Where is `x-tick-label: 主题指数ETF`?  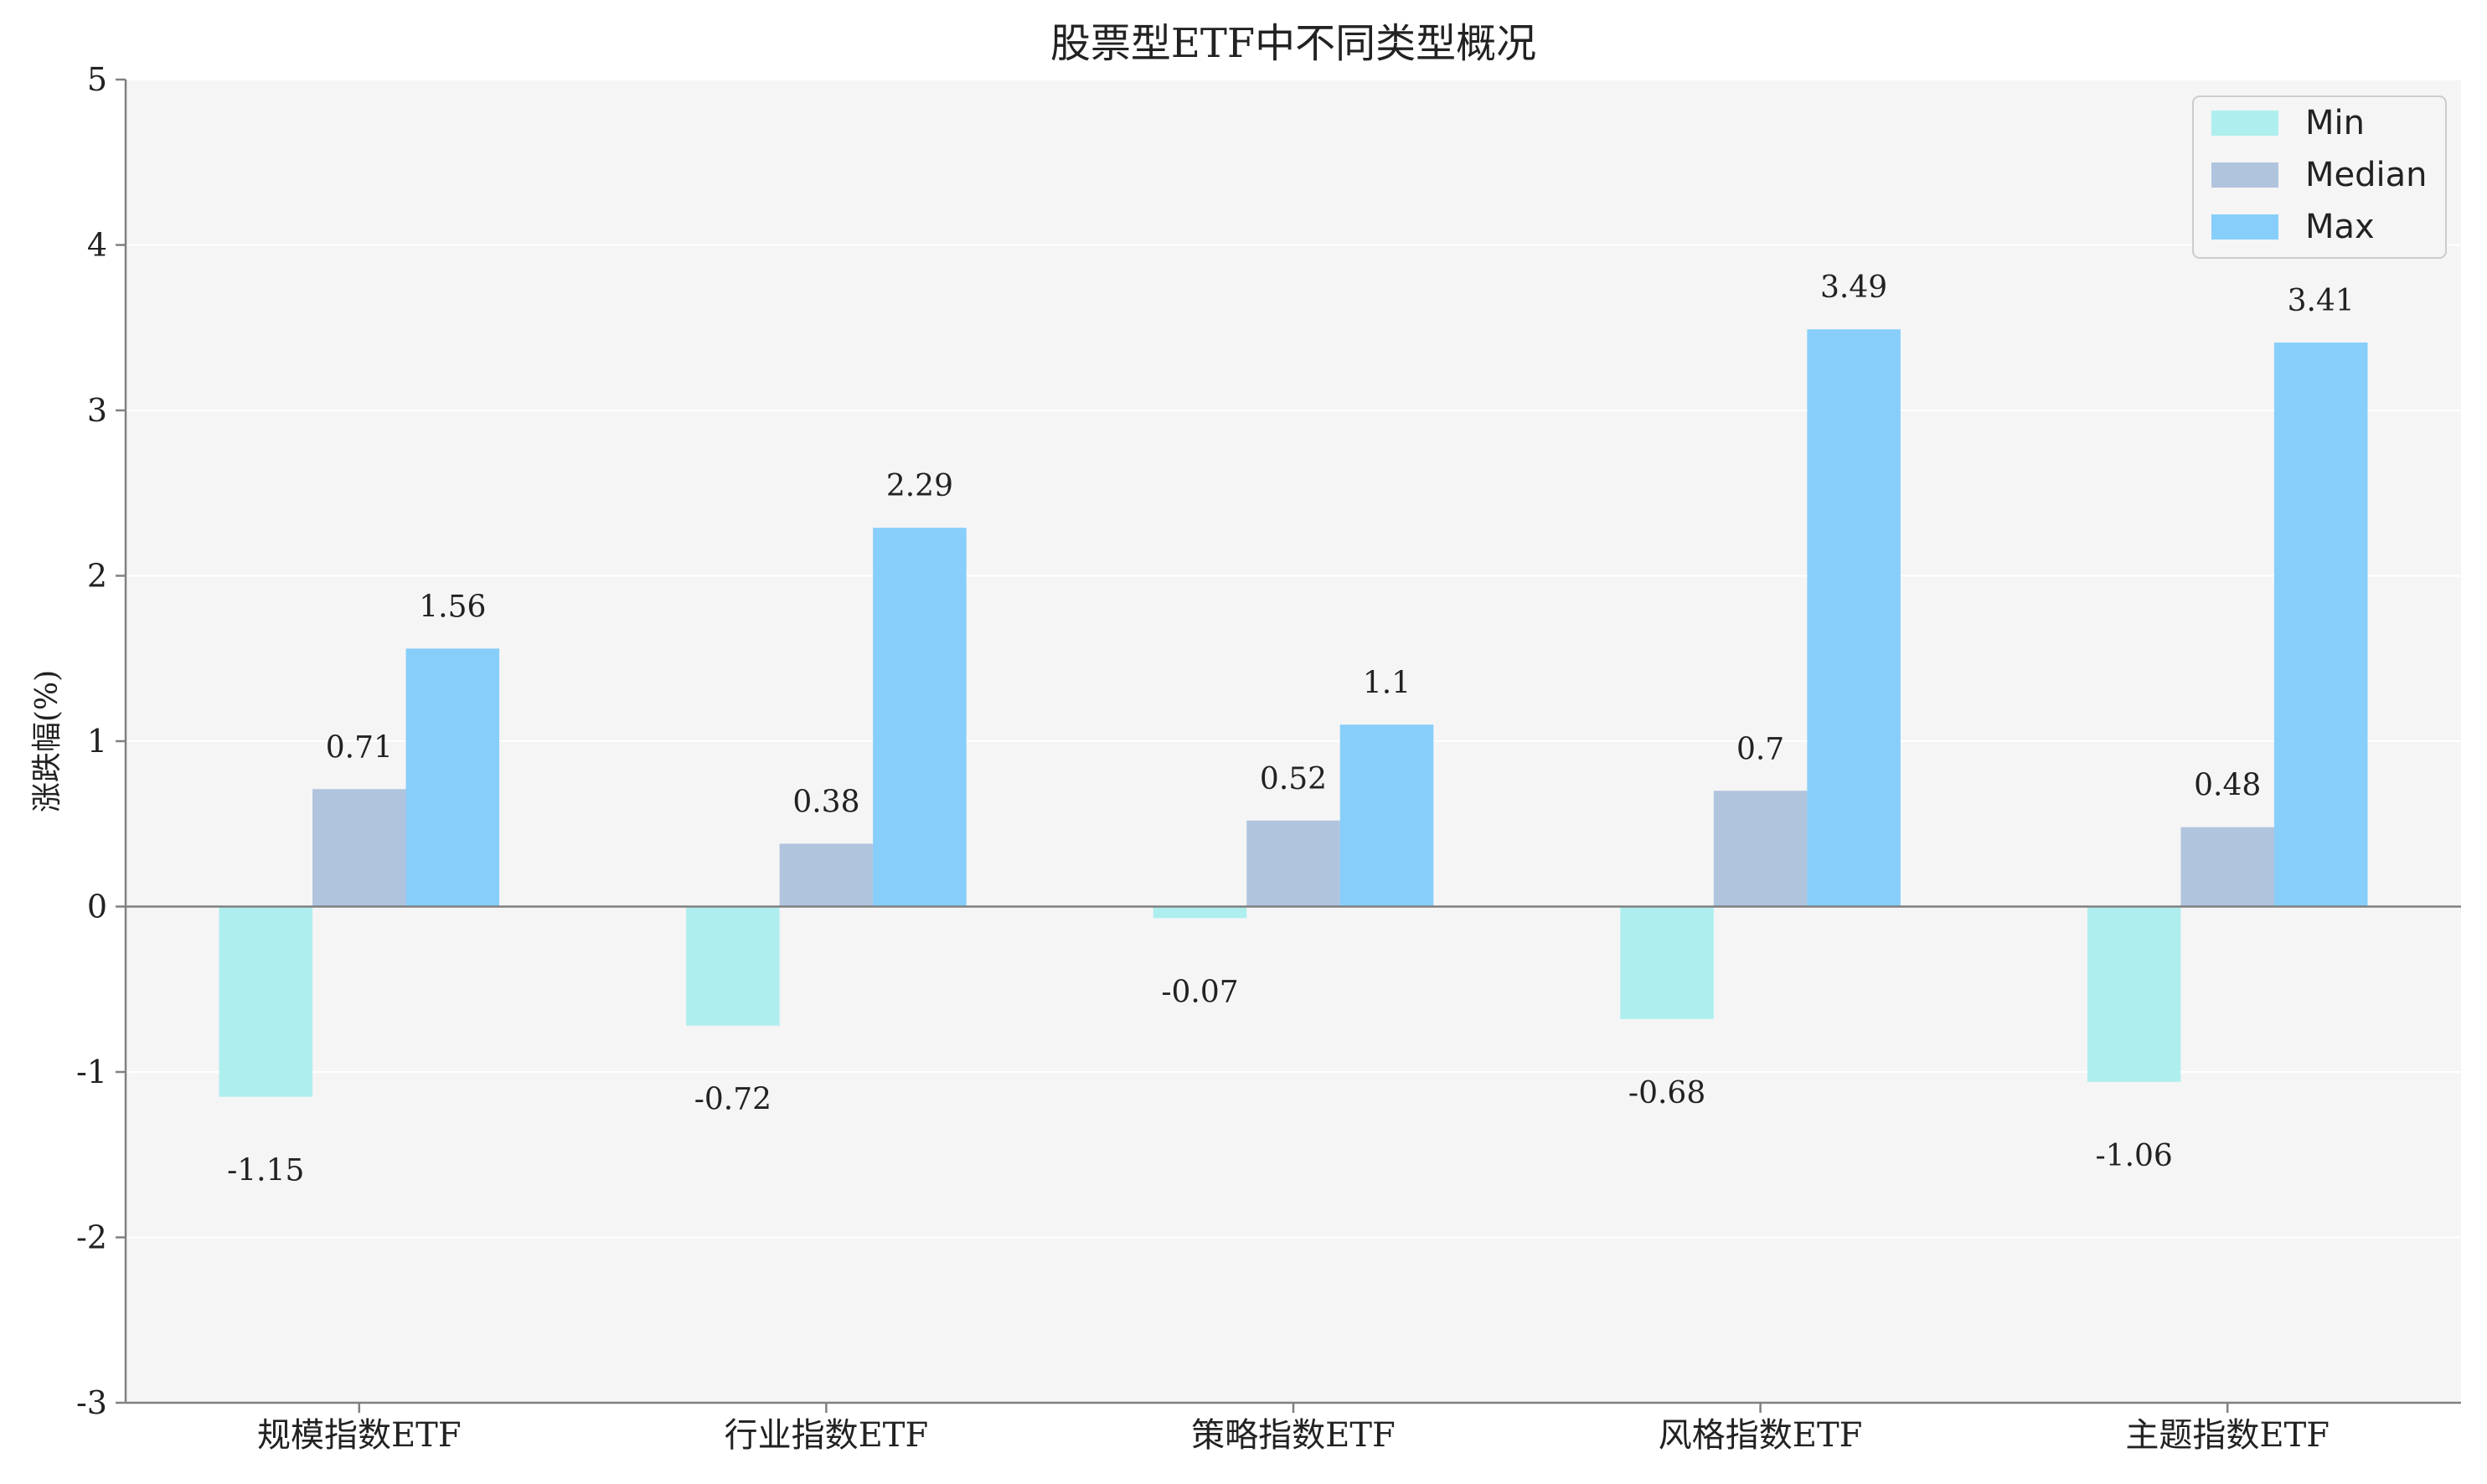 x-tick-label: 主题指数ETF is located at coordinates (2227, 1435).